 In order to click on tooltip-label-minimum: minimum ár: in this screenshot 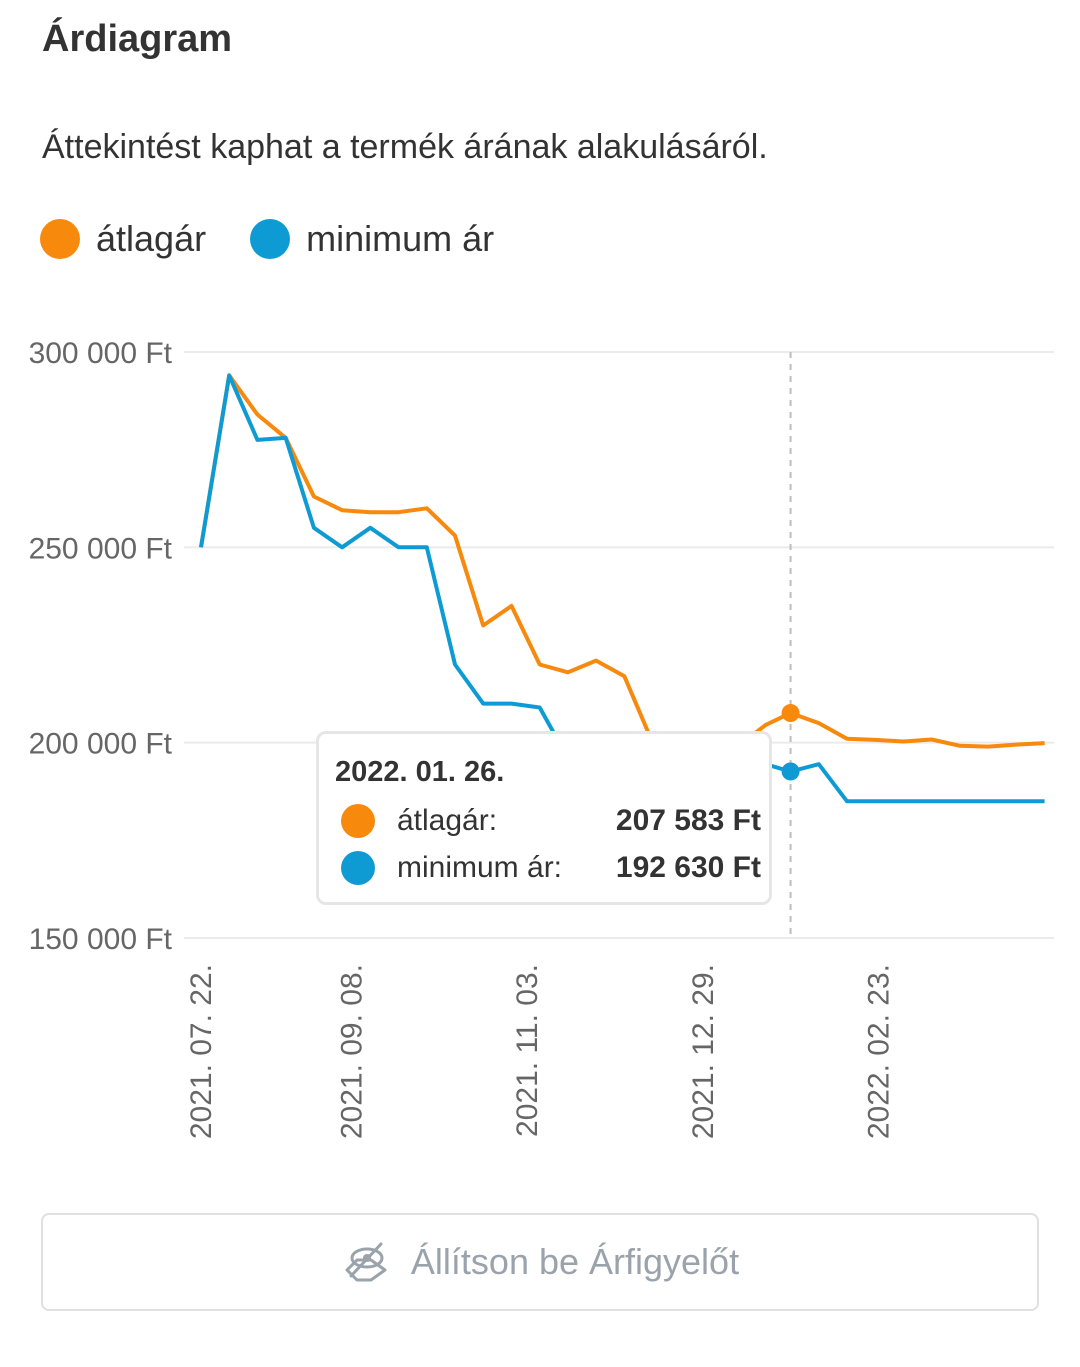, I will do `click(480, 867)`.